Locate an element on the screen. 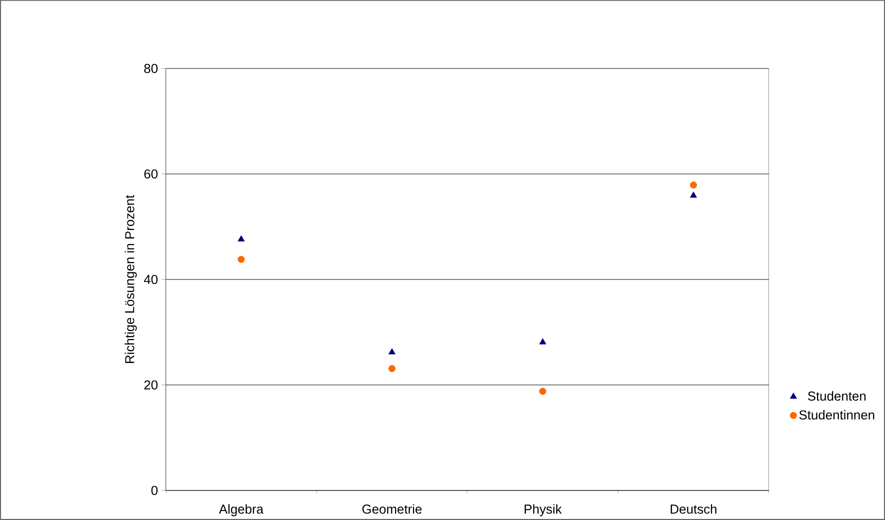  legend-label: Studentinnen is located at coordinates (836, 415).